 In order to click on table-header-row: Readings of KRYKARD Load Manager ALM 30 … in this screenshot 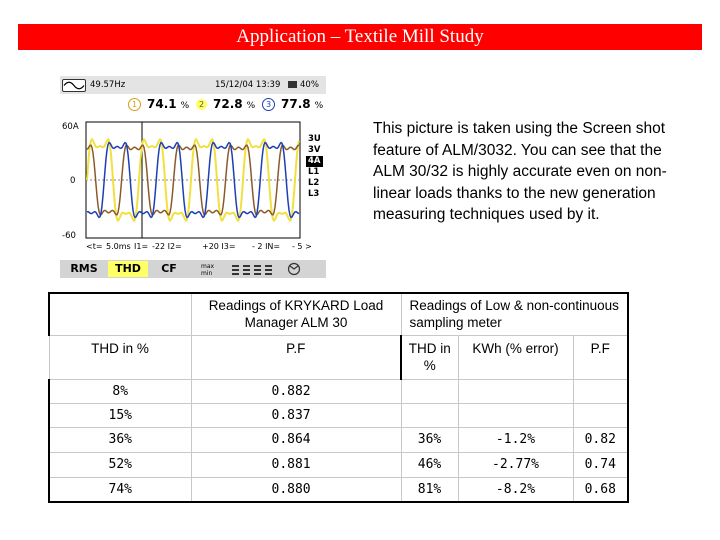, I will do `click(338, 314)`.